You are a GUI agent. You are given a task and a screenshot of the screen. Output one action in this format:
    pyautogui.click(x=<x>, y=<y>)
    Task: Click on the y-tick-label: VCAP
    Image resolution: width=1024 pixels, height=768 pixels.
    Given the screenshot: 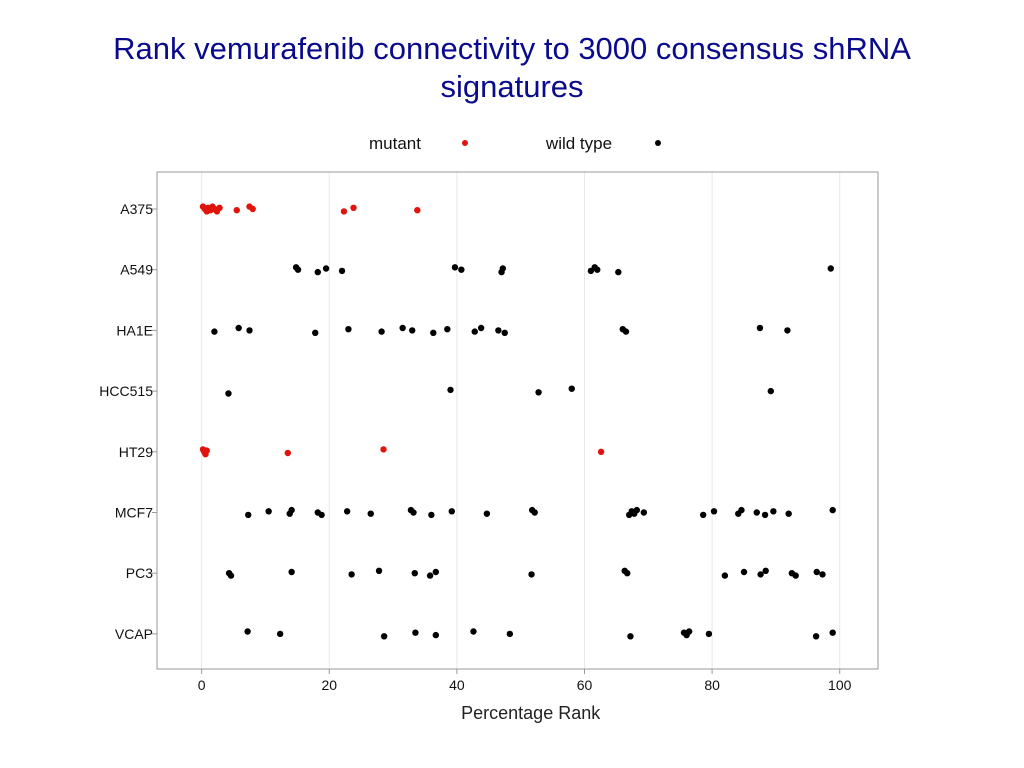 What is the action you would take?
    pyautogui.click(x=134, y=634)
    